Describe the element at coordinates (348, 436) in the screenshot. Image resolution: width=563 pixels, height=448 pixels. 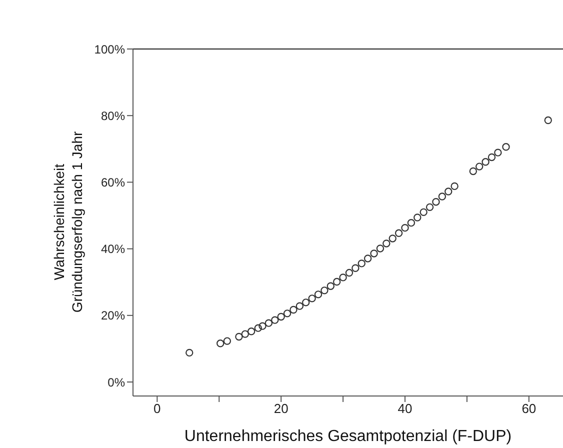
I see `x-axis-title: Unternehmerisches Gesamtpotenzial (F-DUP)` at that location.